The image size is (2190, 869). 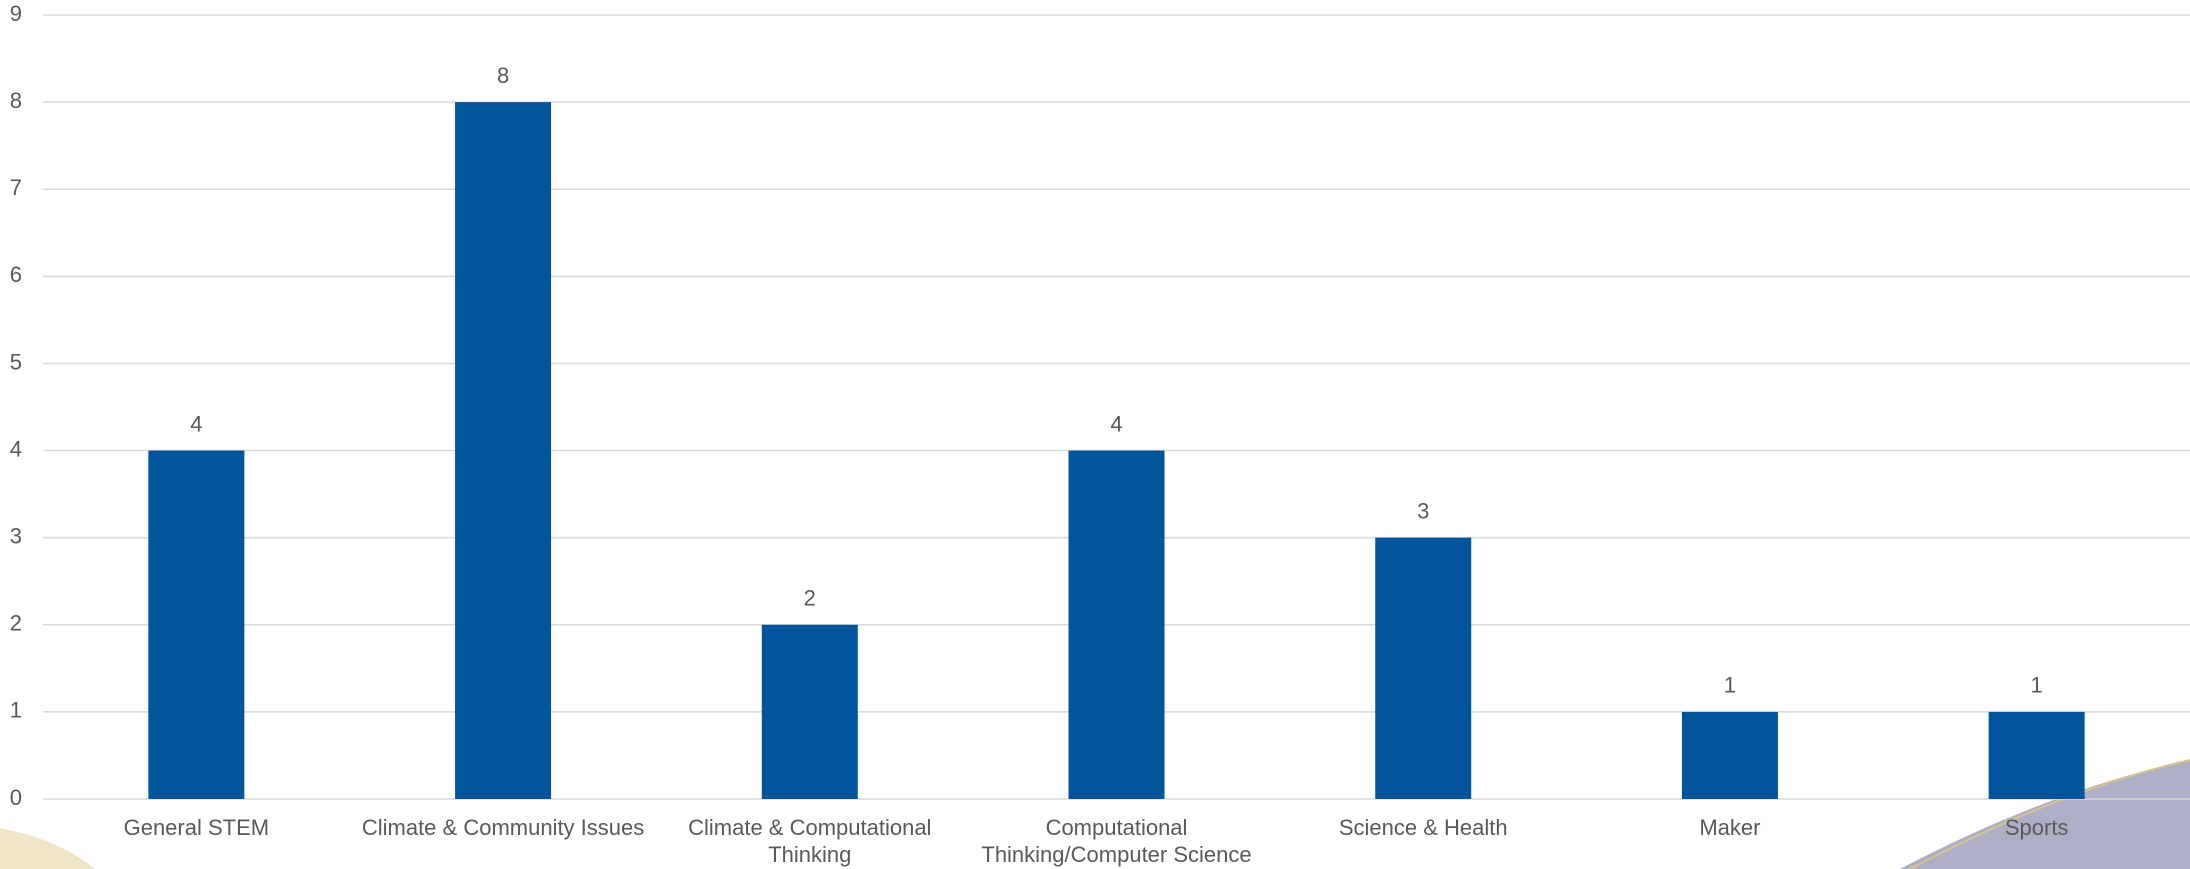 What do you see at coordinates (16, 535) in the screenshot?
I see `y-tick-label: 3` at bounding box center [16, 535].